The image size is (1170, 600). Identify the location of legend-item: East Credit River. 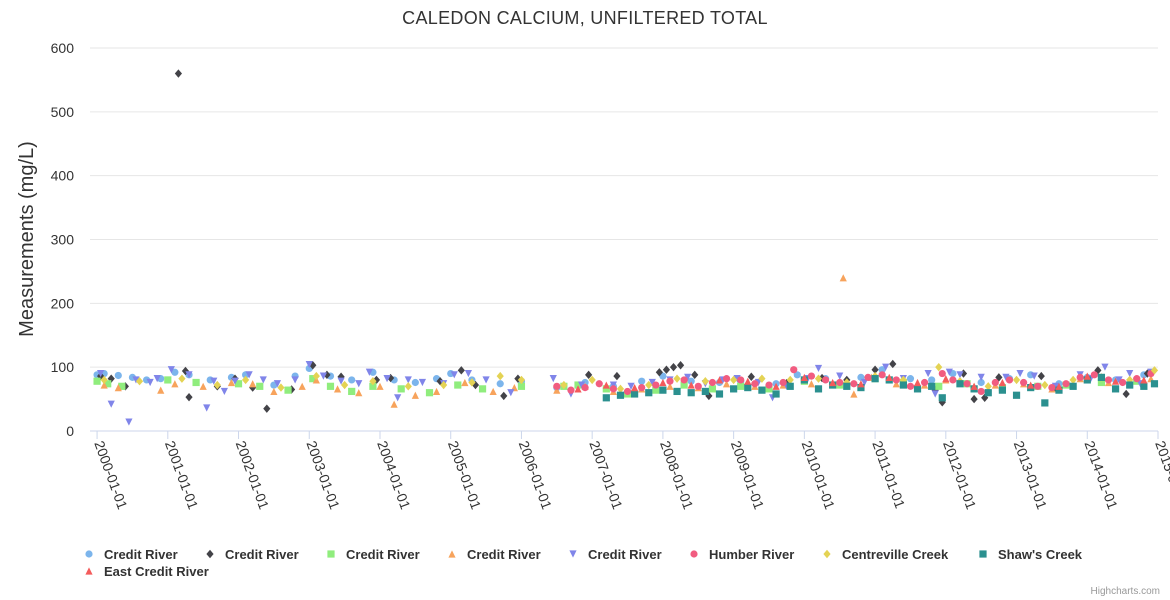
(147, 571).